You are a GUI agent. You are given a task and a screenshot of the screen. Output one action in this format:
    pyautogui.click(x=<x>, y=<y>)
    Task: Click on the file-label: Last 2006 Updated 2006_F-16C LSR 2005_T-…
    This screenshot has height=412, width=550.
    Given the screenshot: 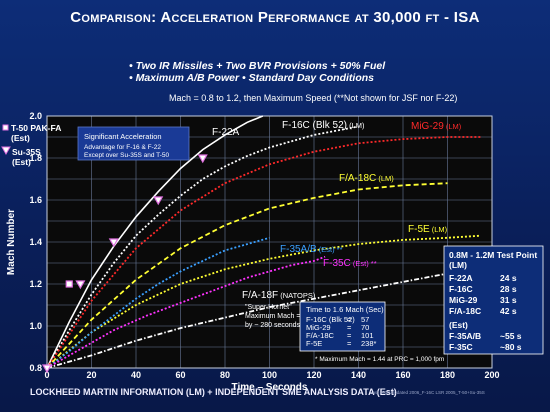 What is the action you would take?
    pyautogui.click(x=427, y=392)
    